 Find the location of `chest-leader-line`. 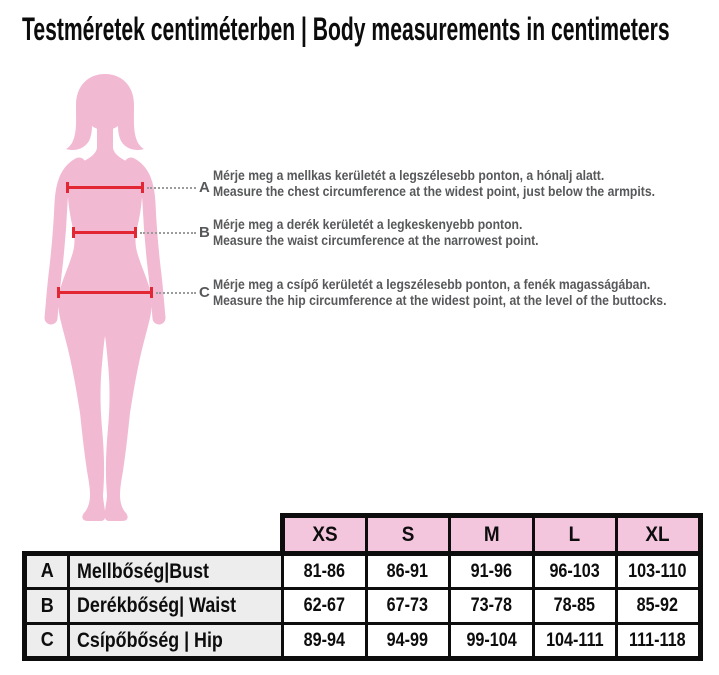

chest-leader-line is located at coordinates (171, 188).